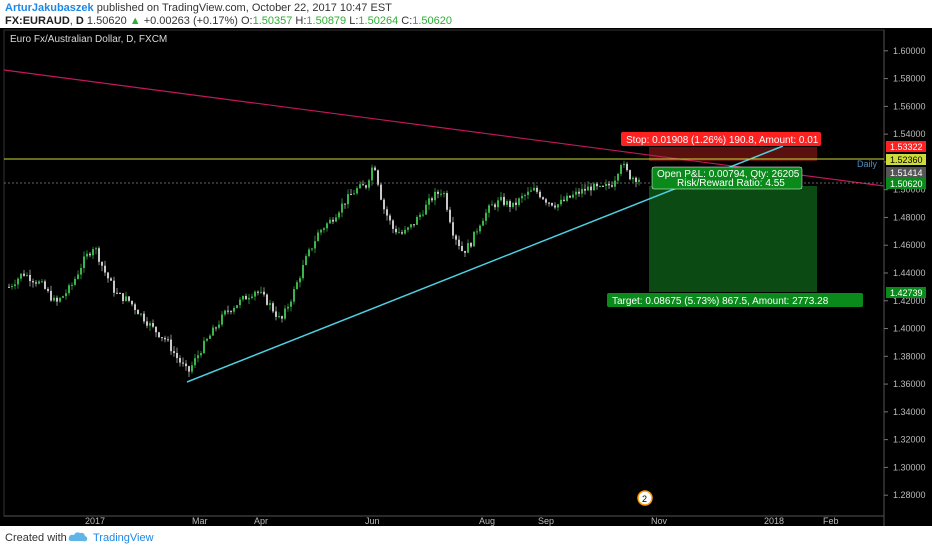 The width and height of the screenshot is (932, 550). Describe the element at coordinates (49, 8) in the screenshot. I see `author-link: ArturJakubaszek` at that location.